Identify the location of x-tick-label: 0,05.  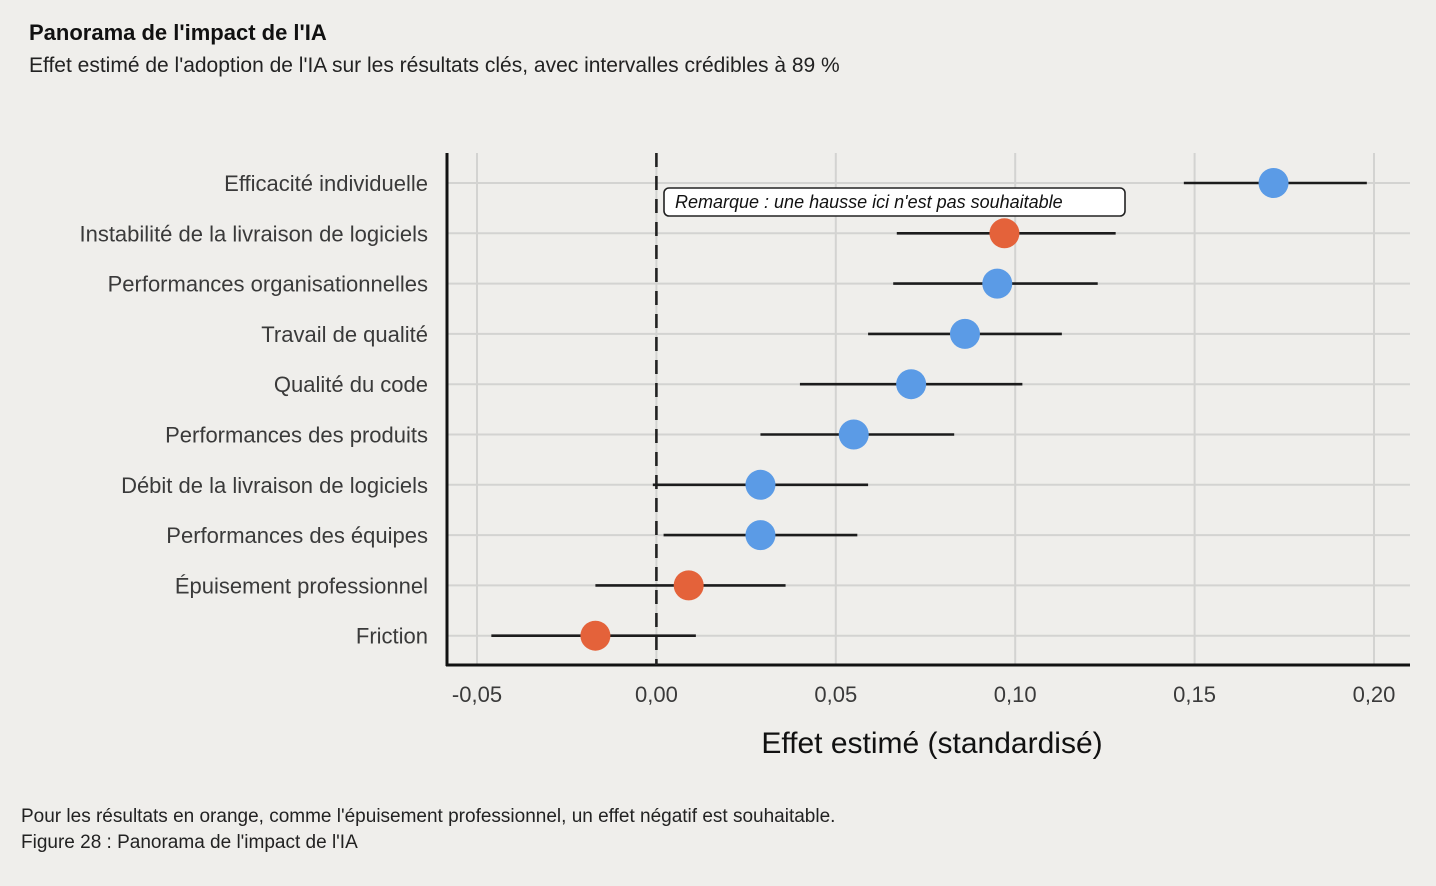
(835, 694).